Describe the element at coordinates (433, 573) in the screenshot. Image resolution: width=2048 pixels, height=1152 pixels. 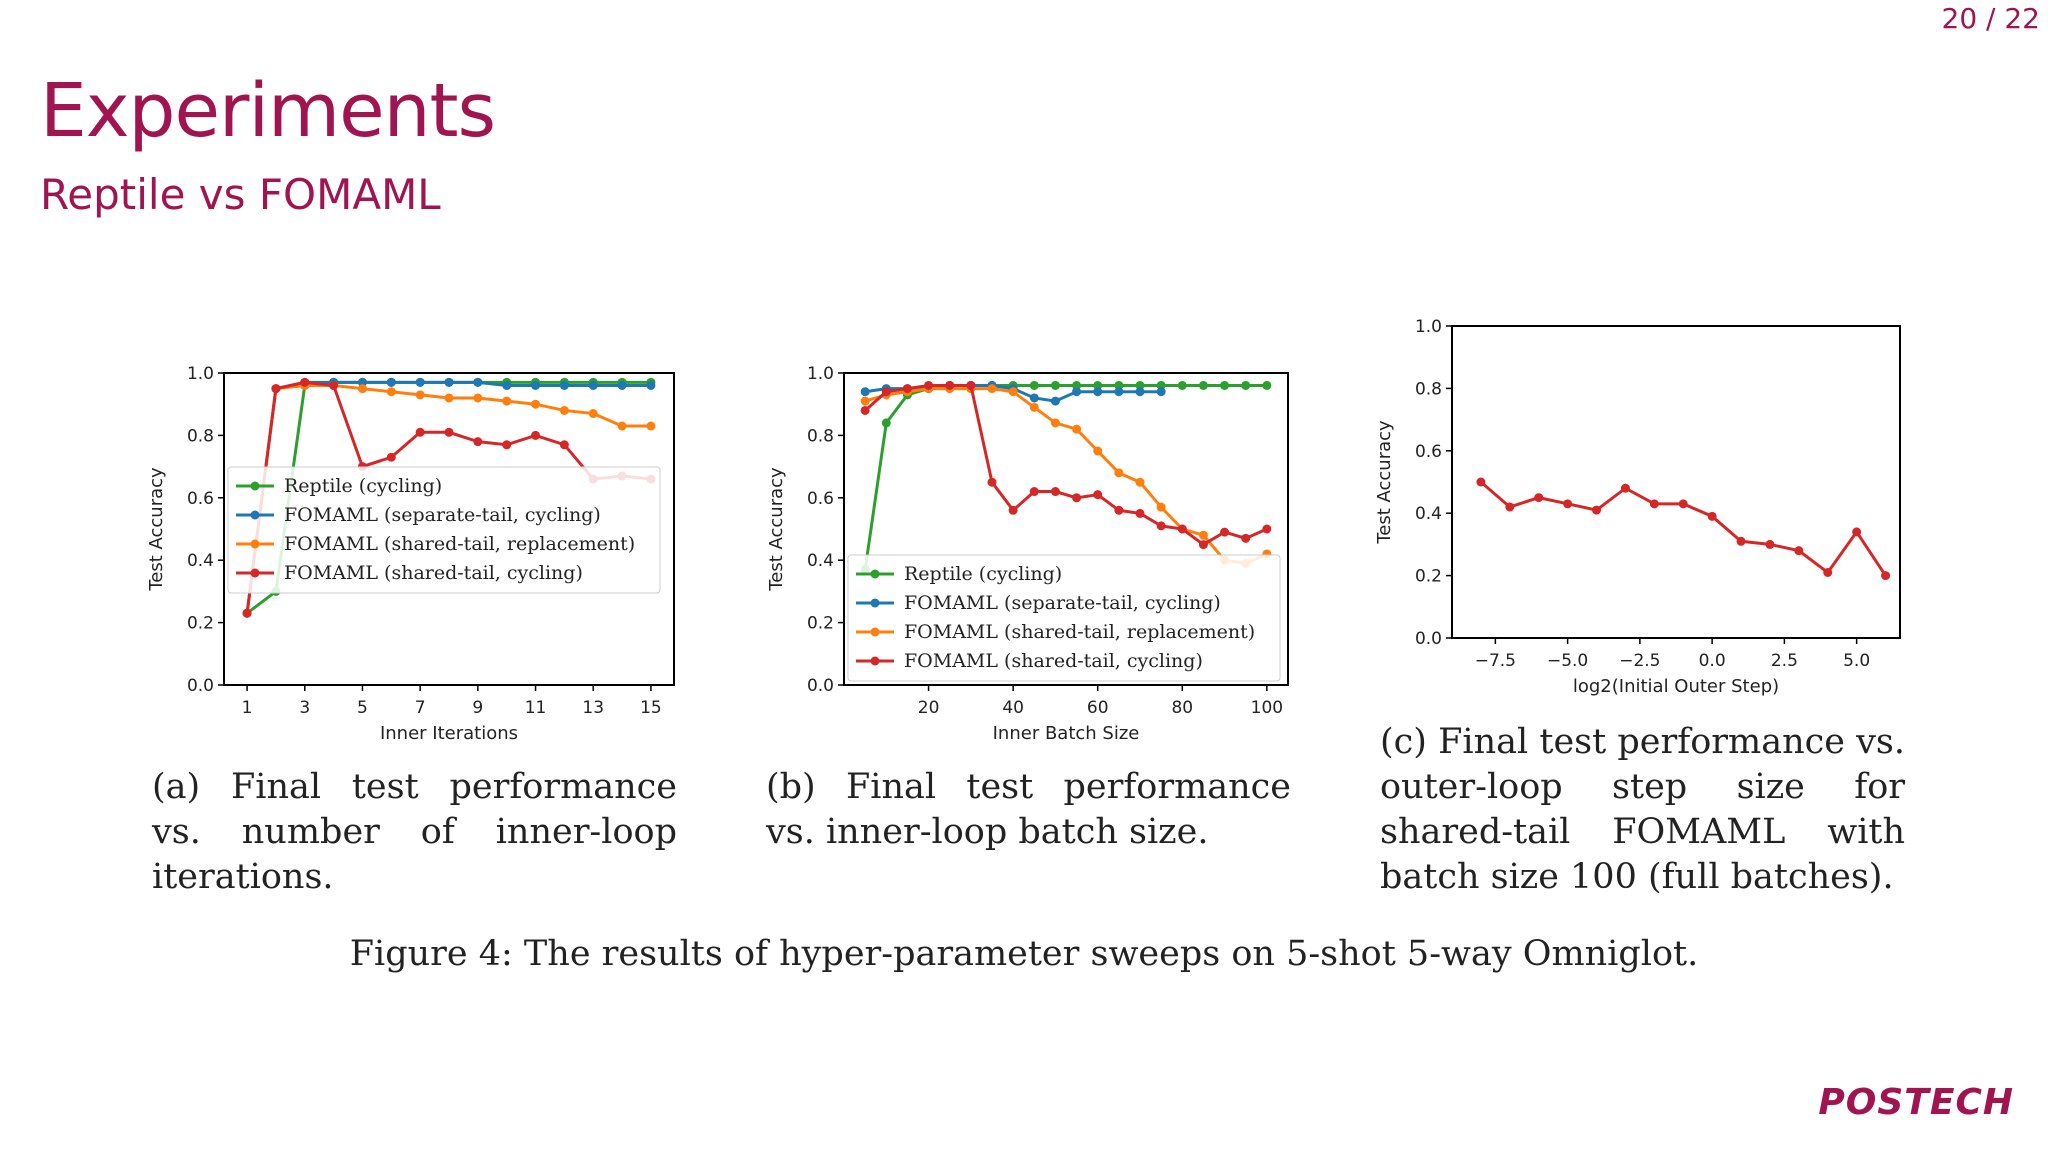
I see `legend-label: FOMAML (shared-tail, cycling)` at that location.